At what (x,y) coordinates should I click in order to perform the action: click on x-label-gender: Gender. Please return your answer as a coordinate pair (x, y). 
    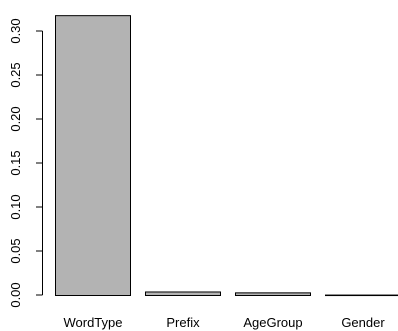
    Looking at the image, I should click on (363, 322).